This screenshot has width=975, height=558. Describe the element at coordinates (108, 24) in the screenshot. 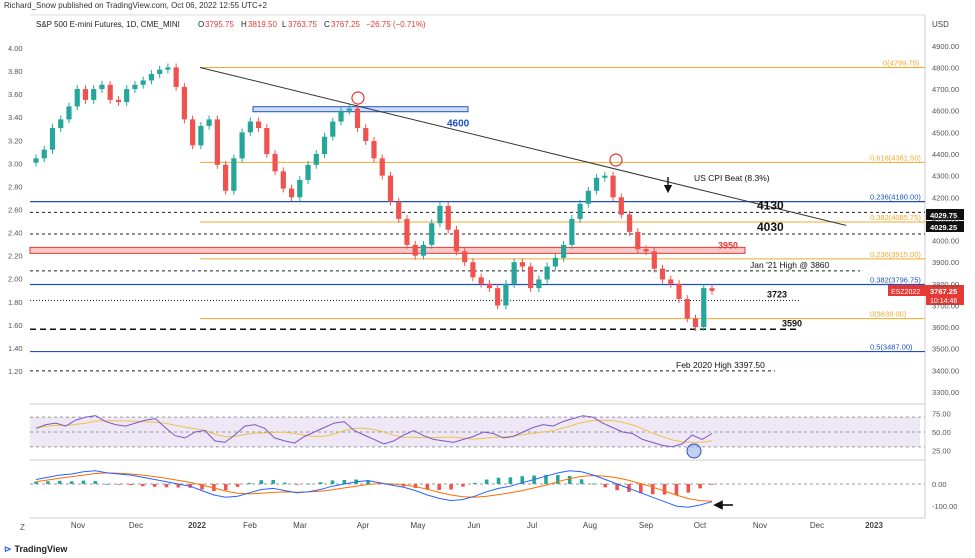

I see `symbol-title: S&P 500 E-mini Futures, 1D, CME_MINI` at that location.